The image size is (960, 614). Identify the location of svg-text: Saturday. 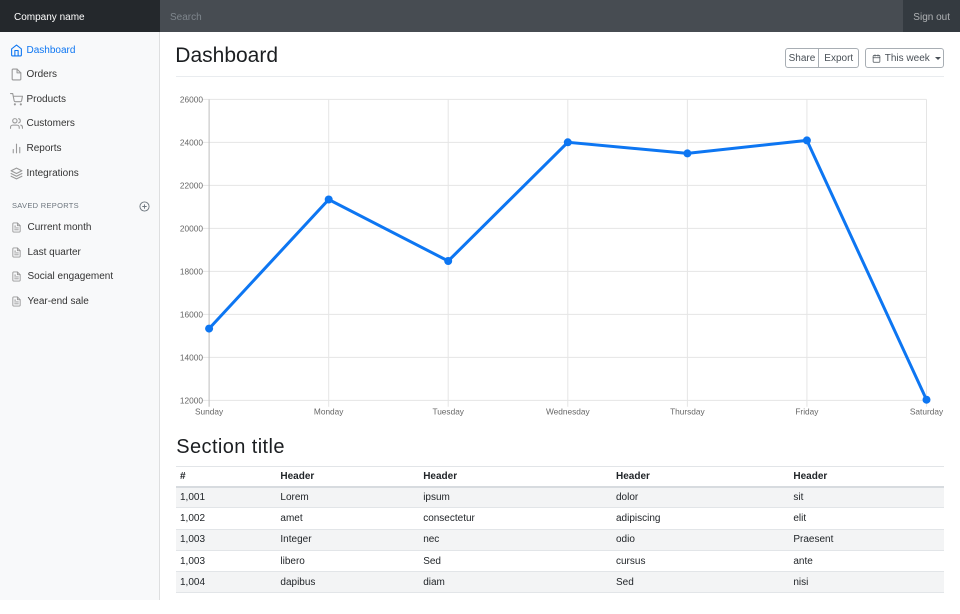
(927, 412).